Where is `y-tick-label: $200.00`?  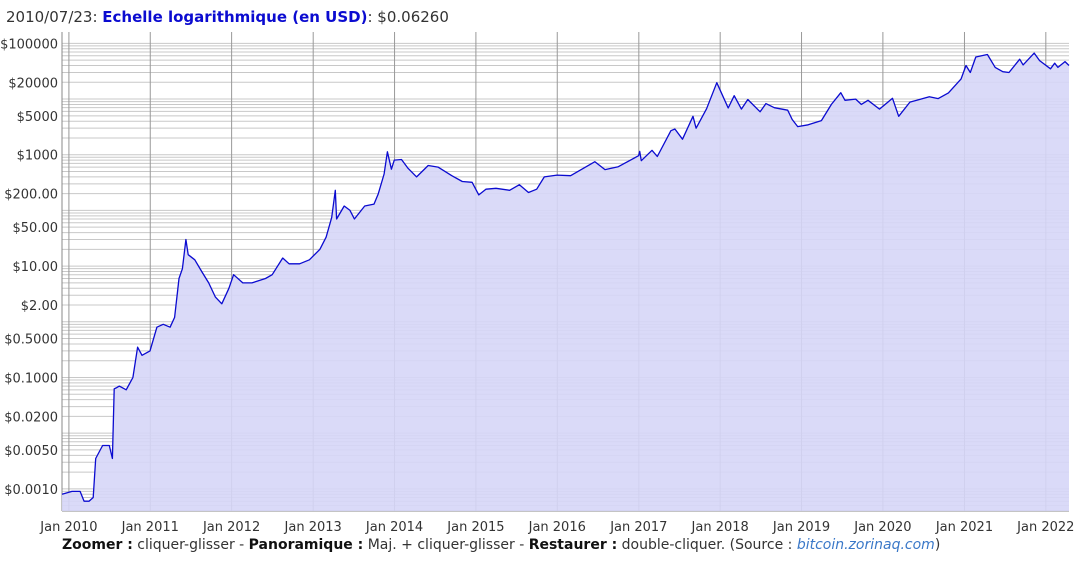
y-tick-label: $200.00 is located at coordinates (31, 195).